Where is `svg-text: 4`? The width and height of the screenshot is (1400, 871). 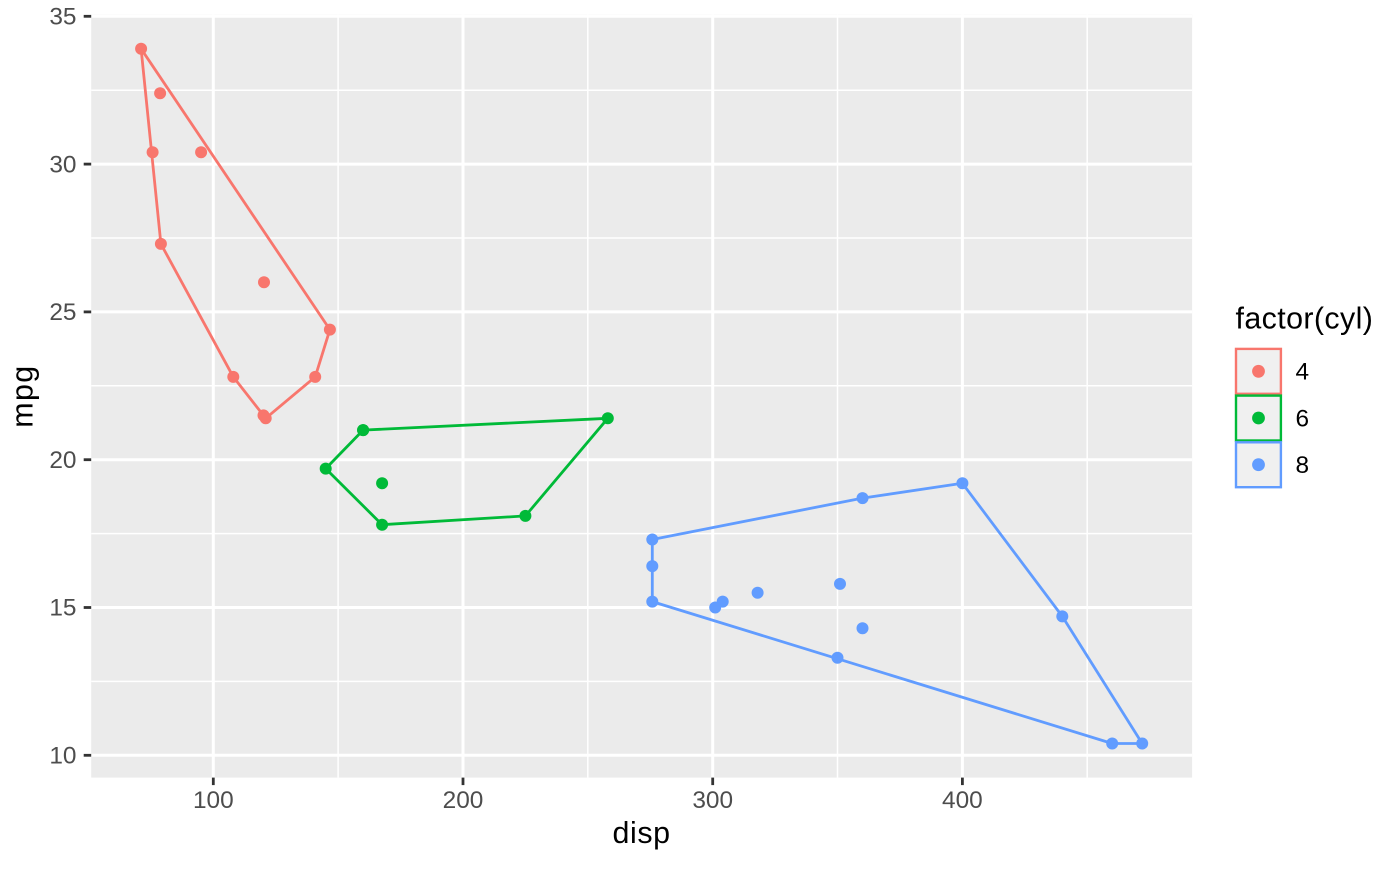 svg-text: 4 is located at coordinates (1303, 372).